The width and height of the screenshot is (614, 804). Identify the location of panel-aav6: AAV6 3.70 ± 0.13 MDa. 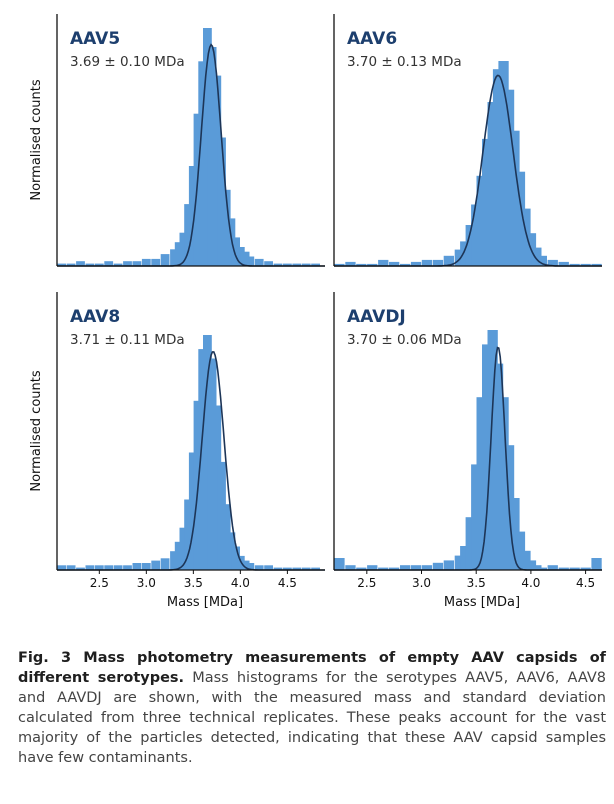
(467, 140).